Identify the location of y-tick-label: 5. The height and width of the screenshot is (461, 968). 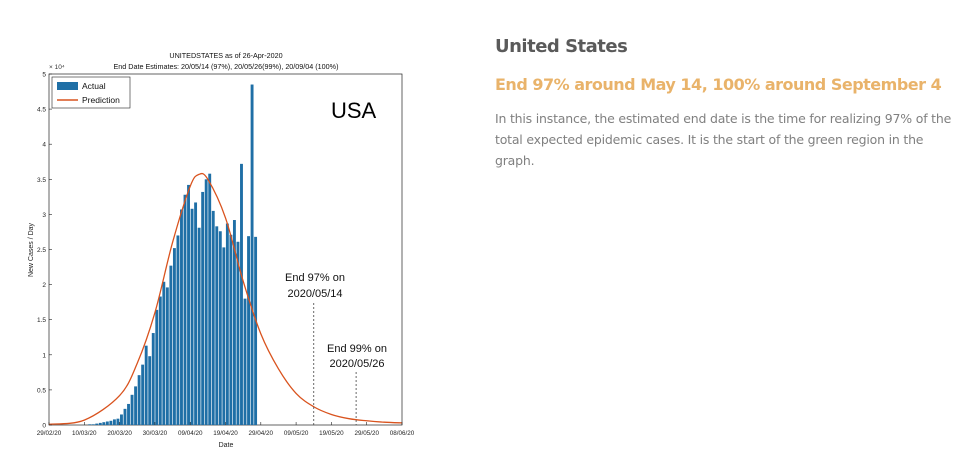
(44, 75).